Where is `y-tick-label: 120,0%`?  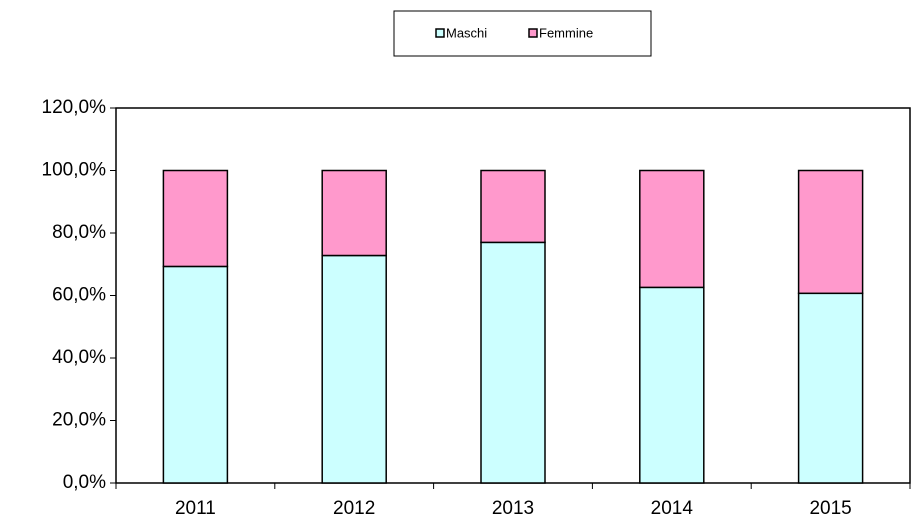
y-tick-label: 120,0% is located at coordinates (74, 107).